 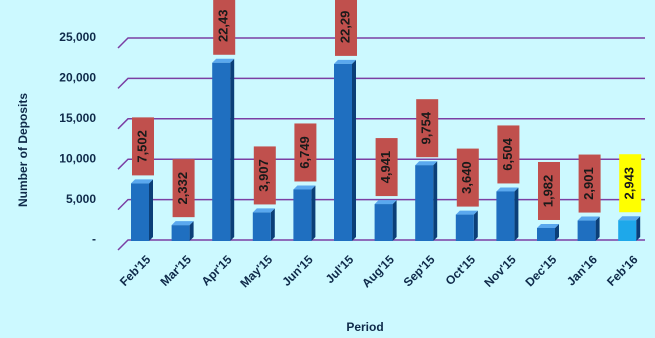 I want to click on value-label: 9,754, so click(x=426, y=127).